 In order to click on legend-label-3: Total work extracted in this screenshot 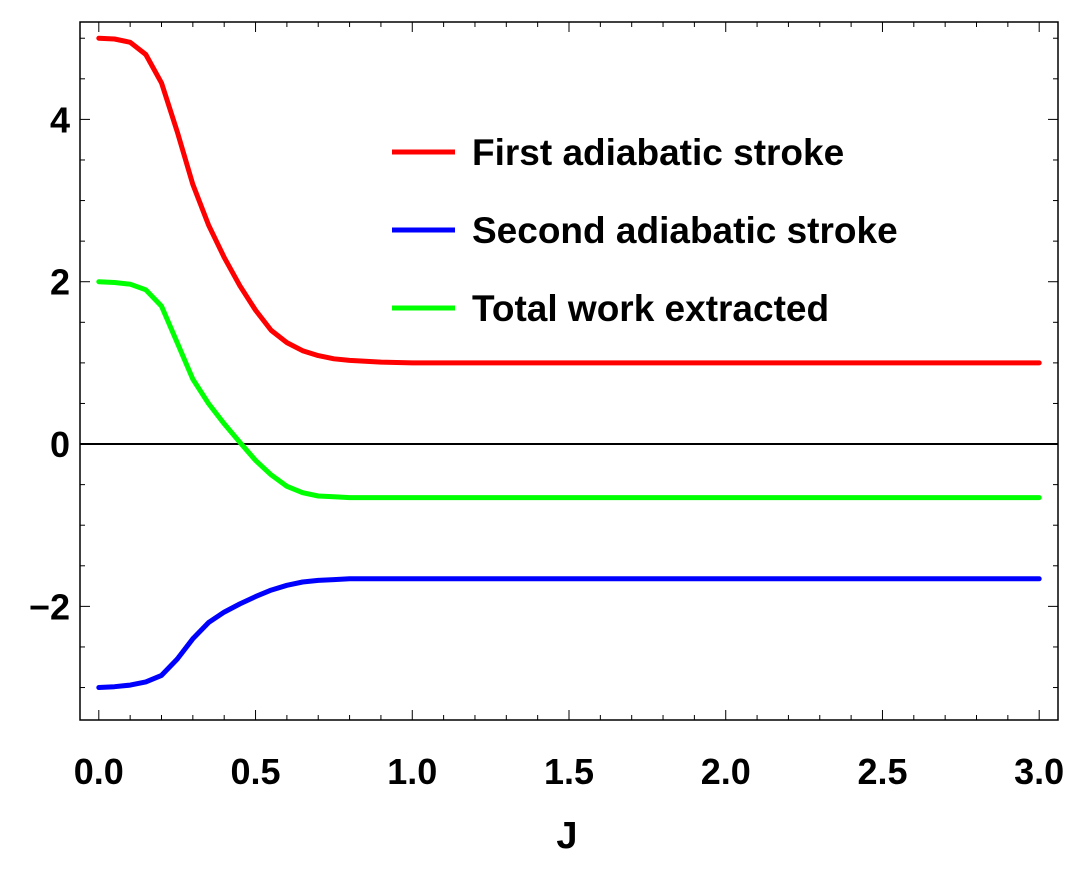, I will do `click(650, 308)`.